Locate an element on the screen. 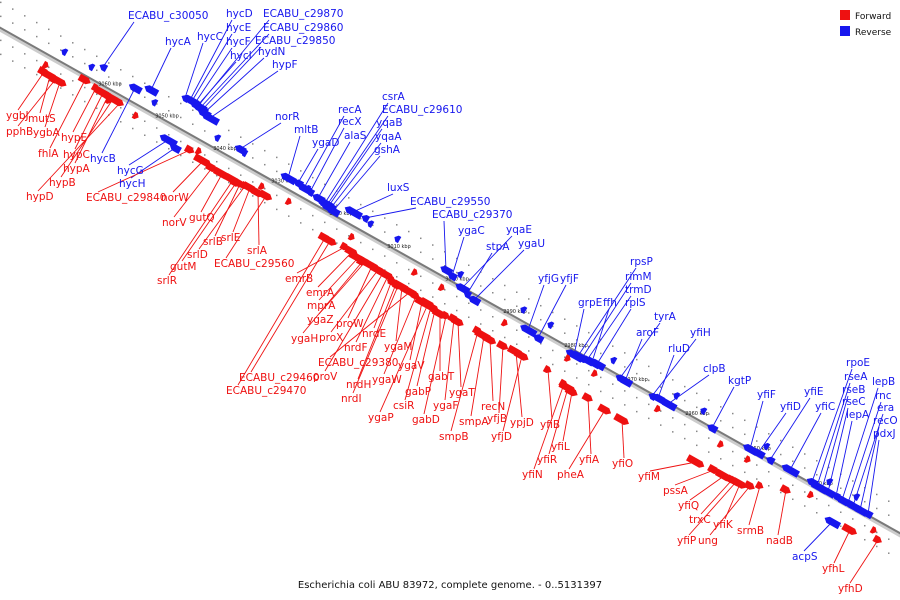  gene-reverse-ygaC is located at coordinates (453, 277).